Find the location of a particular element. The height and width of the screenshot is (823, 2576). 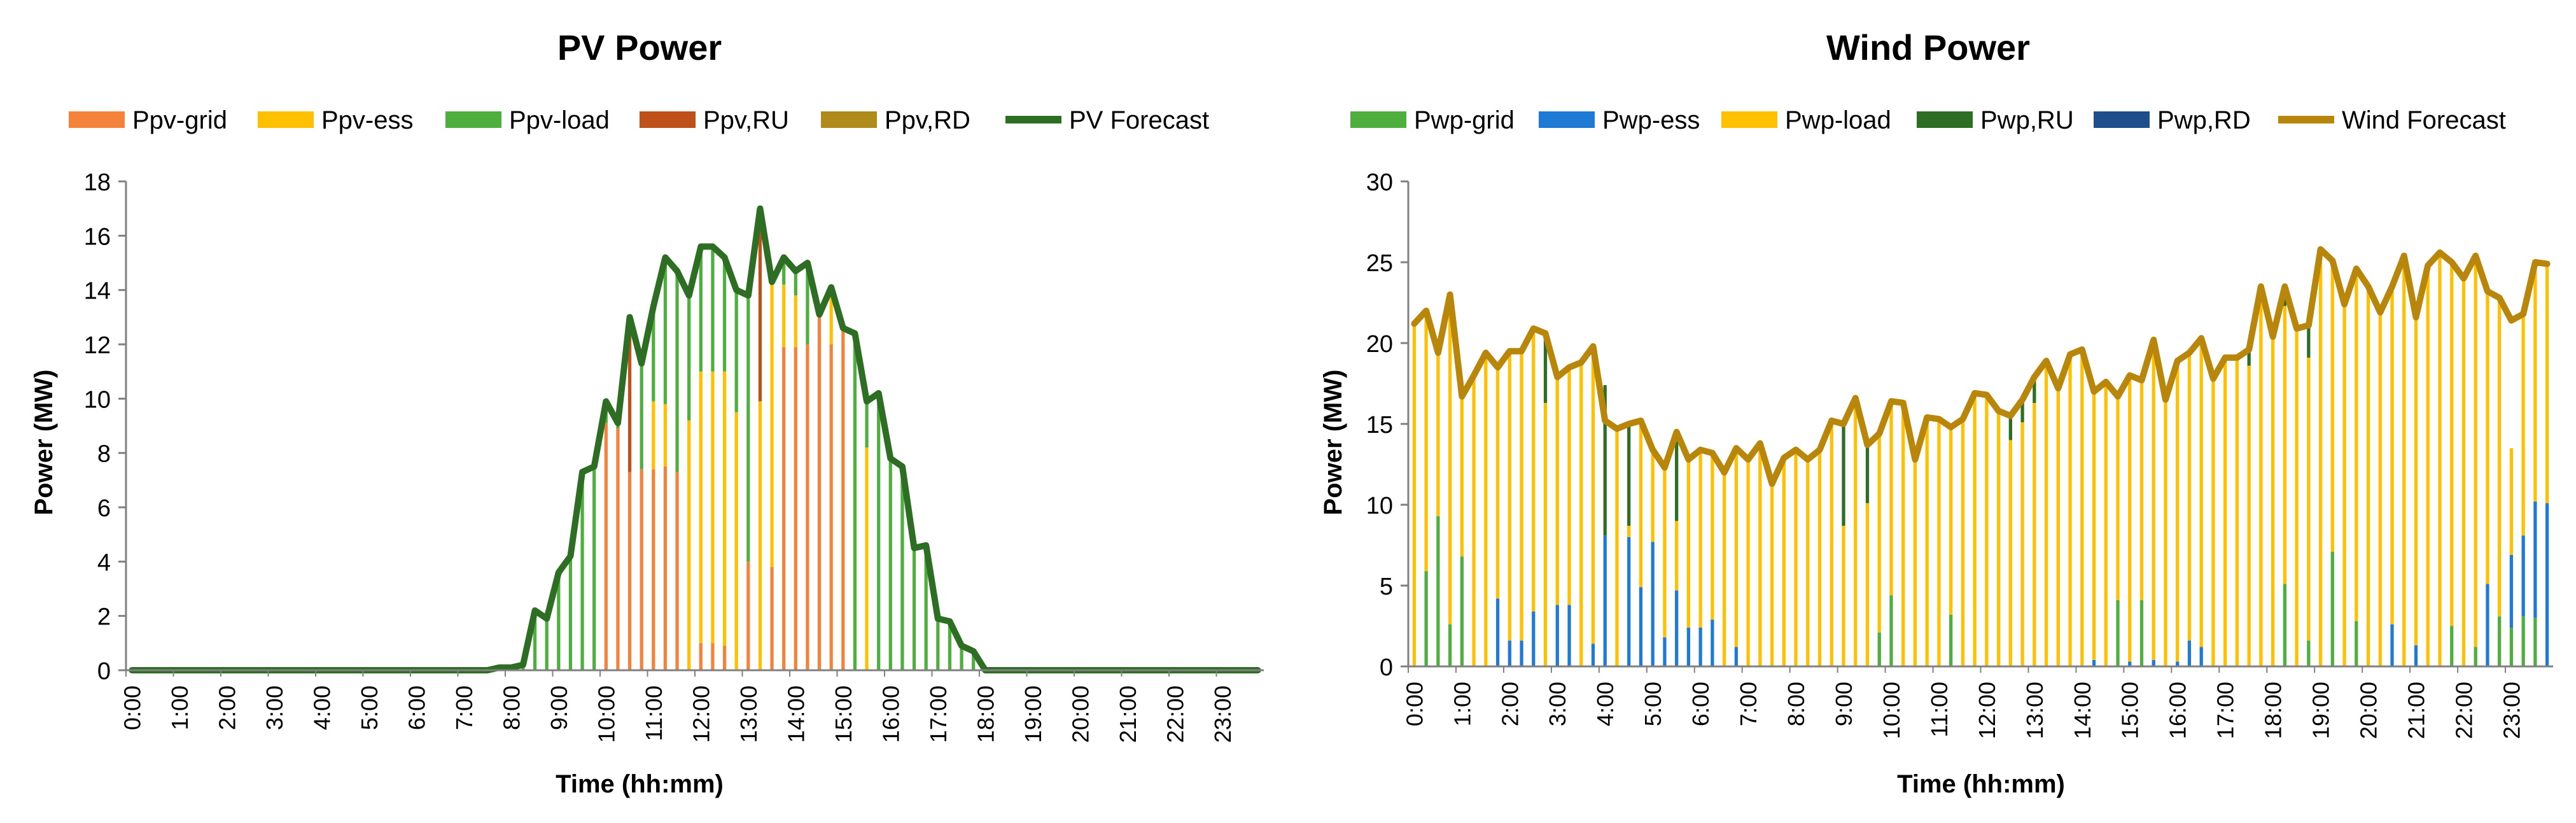

pv-x-tick-label: 11:00 is located at coordinates (654, 713).